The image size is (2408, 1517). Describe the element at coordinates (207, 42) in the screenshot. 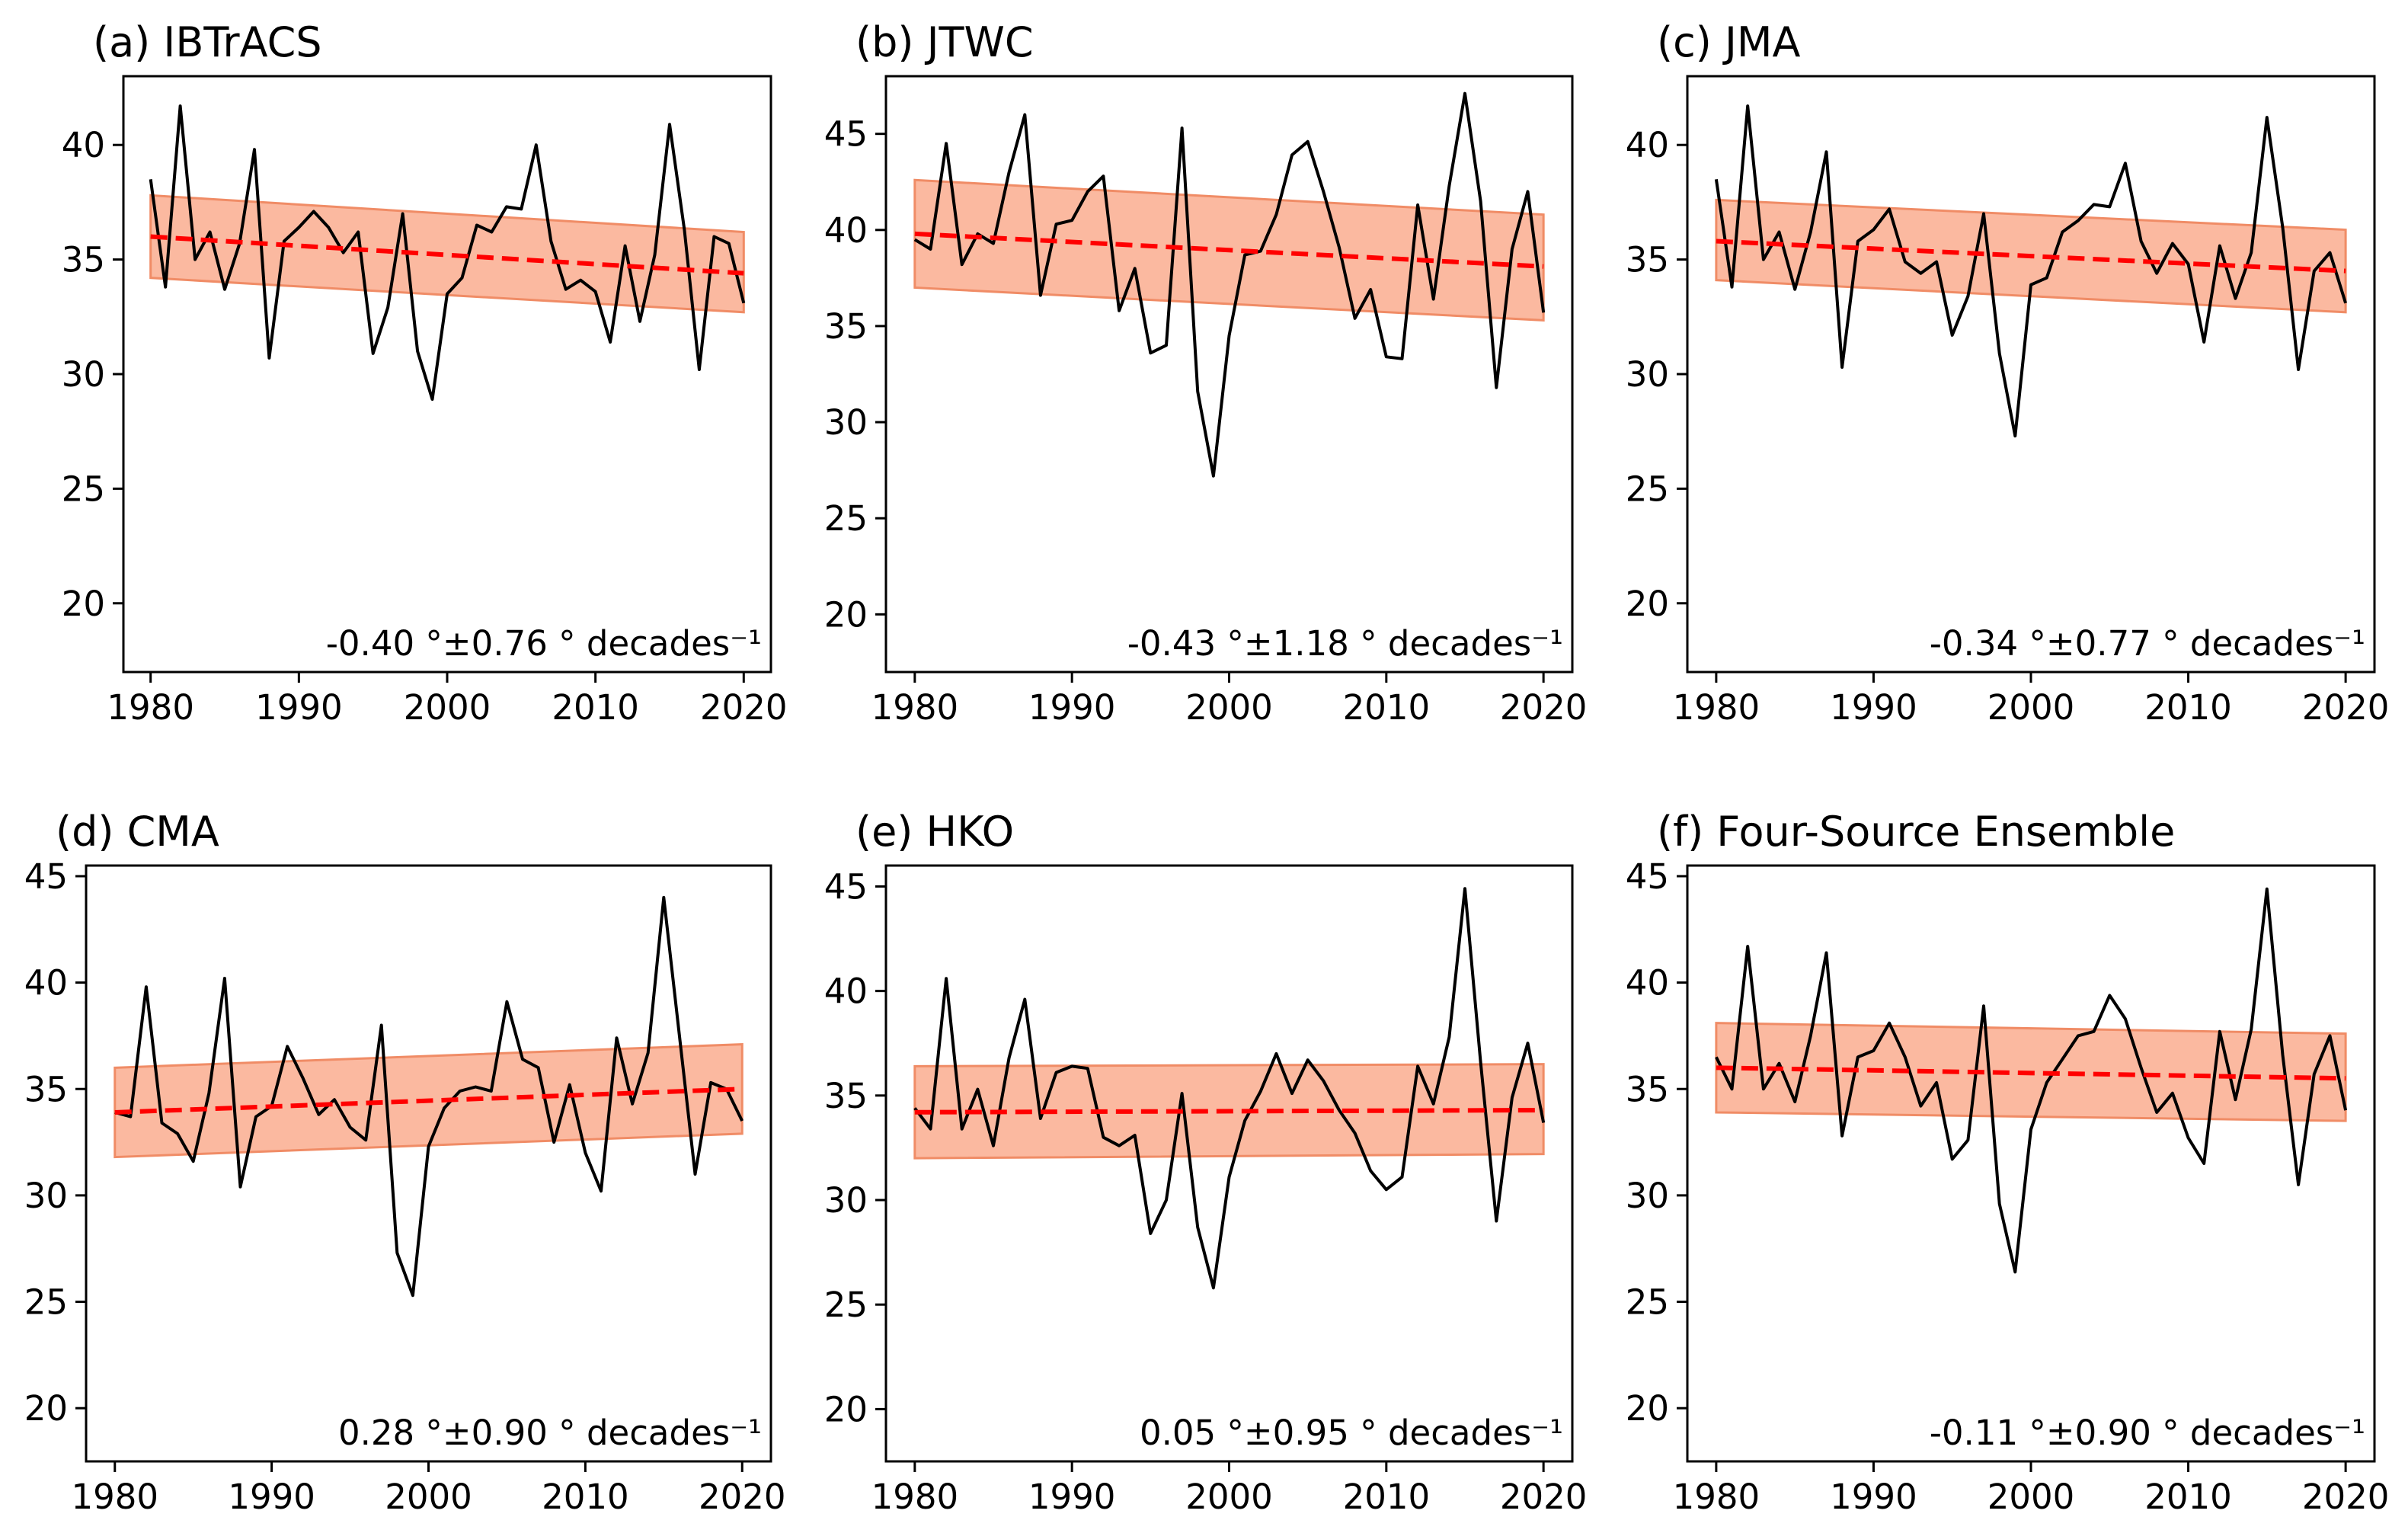

I see `panel-title: (a) IBTrACS` at that location.